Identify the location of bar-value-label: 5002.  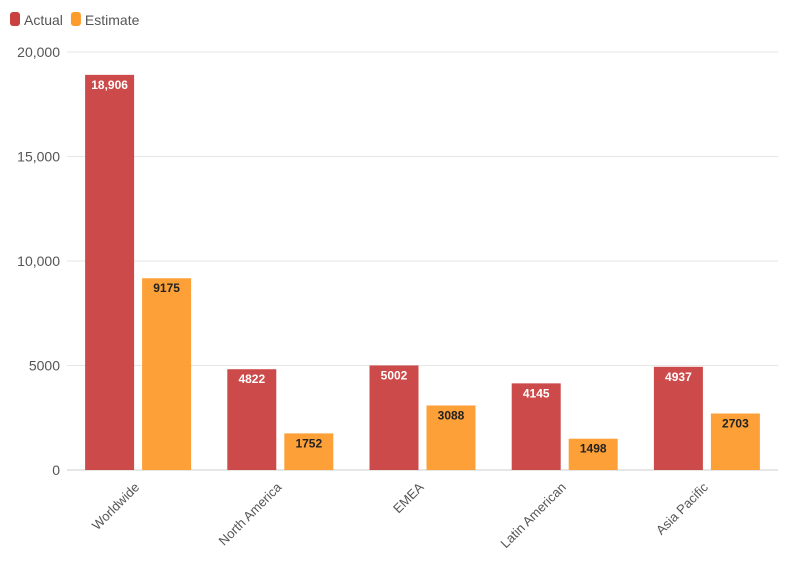
(394, 375).